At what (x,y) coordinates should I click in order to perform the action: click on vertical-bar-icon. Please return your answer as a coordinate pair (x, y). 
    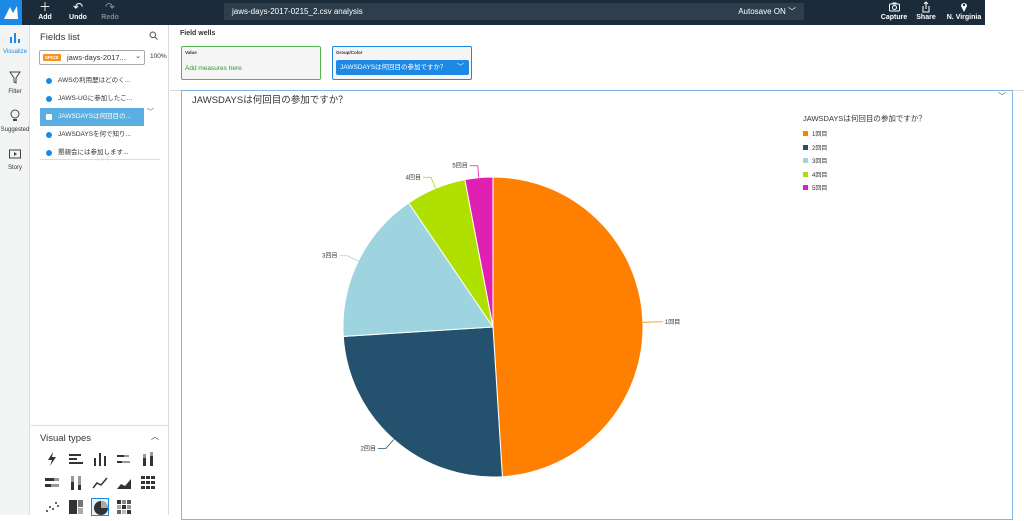
    Looking at the image, I should click on (100, 459).